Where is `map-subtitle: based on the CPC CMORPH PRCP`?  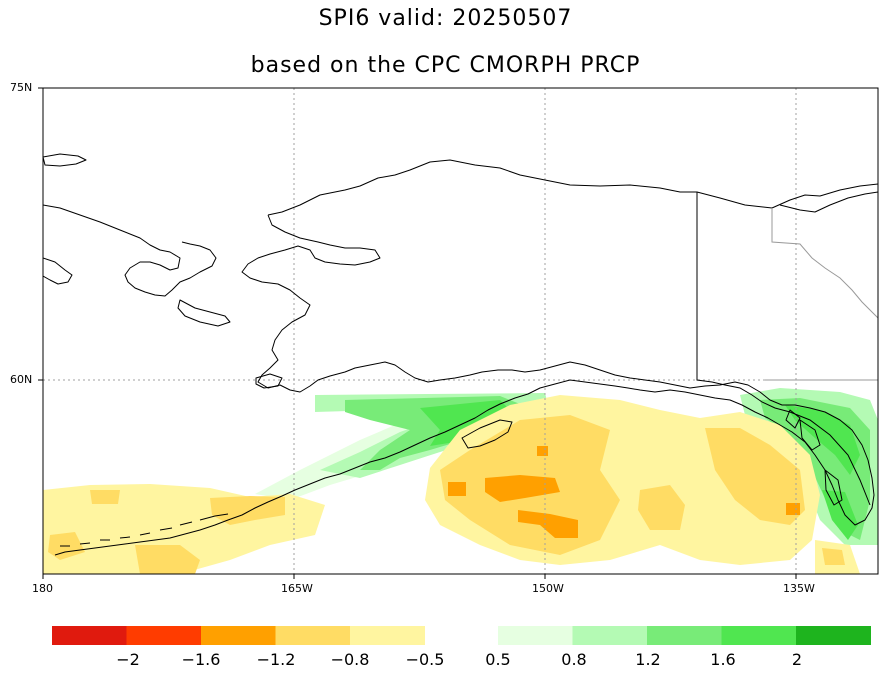
map-subtitle: based on the CPC CMORPH PRCP is located at coordinates (445, 65).